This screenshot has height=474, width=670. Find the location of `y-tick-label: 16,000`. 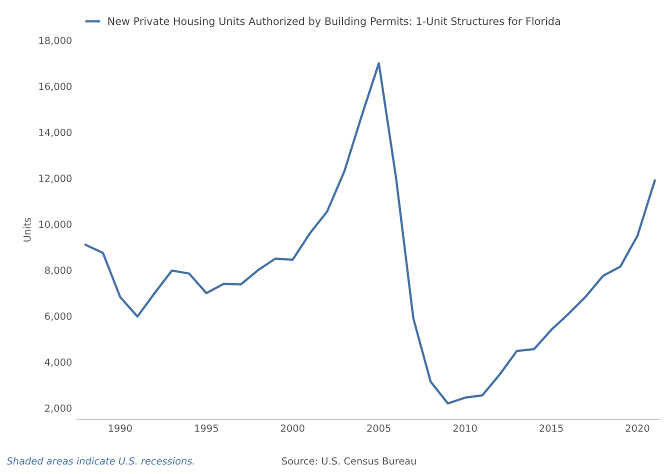

y-tick-label: 16,000 is located at coordinates (55, 87).